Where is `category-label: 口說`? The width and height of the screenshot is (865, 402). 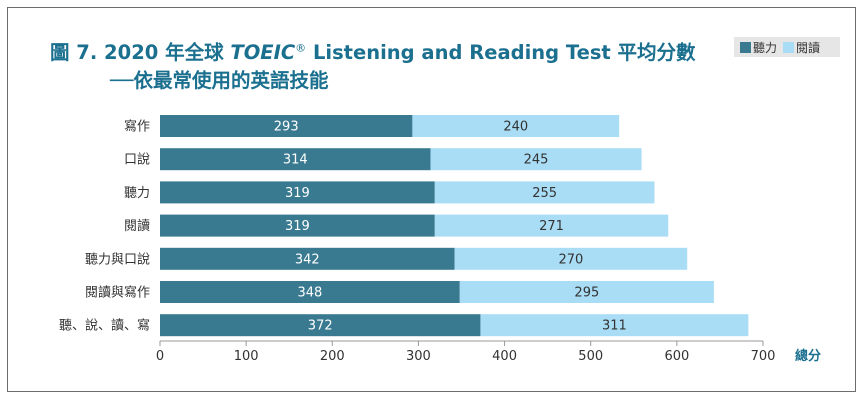 category-label: 口說 is located at coordinates (137, 160).